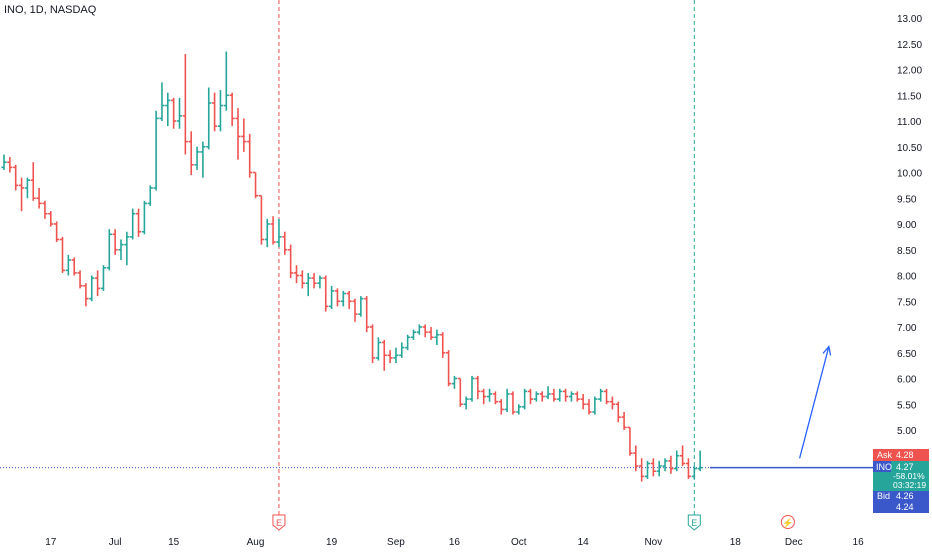 The width and height of the screenshot is (932, 555). I want to click on ask-price-tag: Ask 4.28, so click(901, 455).